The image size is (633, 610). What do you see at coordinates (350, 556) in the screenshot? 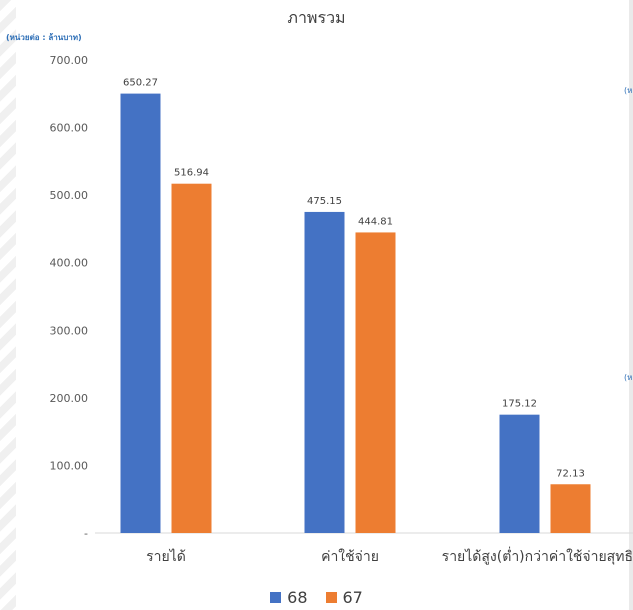
I see `x-category-label: ค่าใช้จ่าย` at bounding box center [350, 556].